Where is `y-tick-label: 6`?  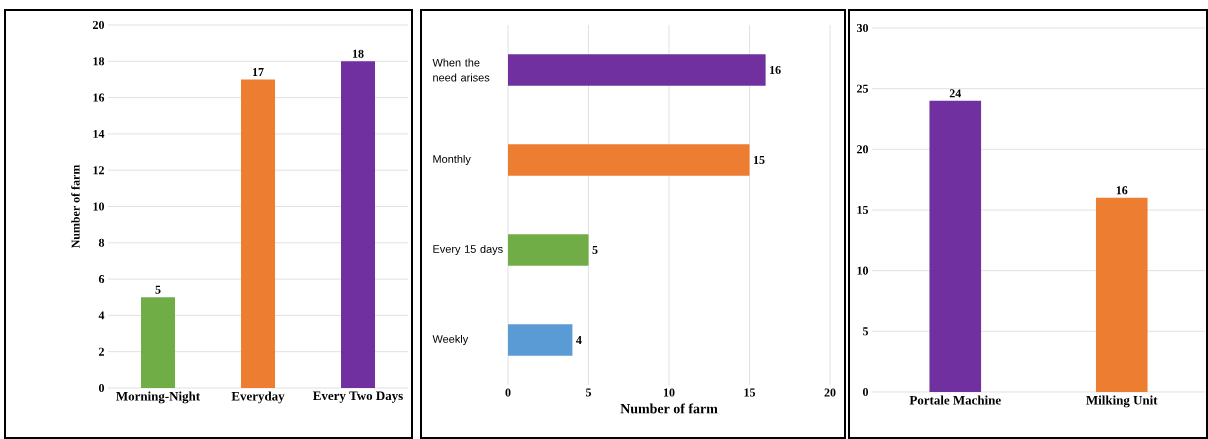 y-tick-label: 6 is located at coordinates (101, 279).